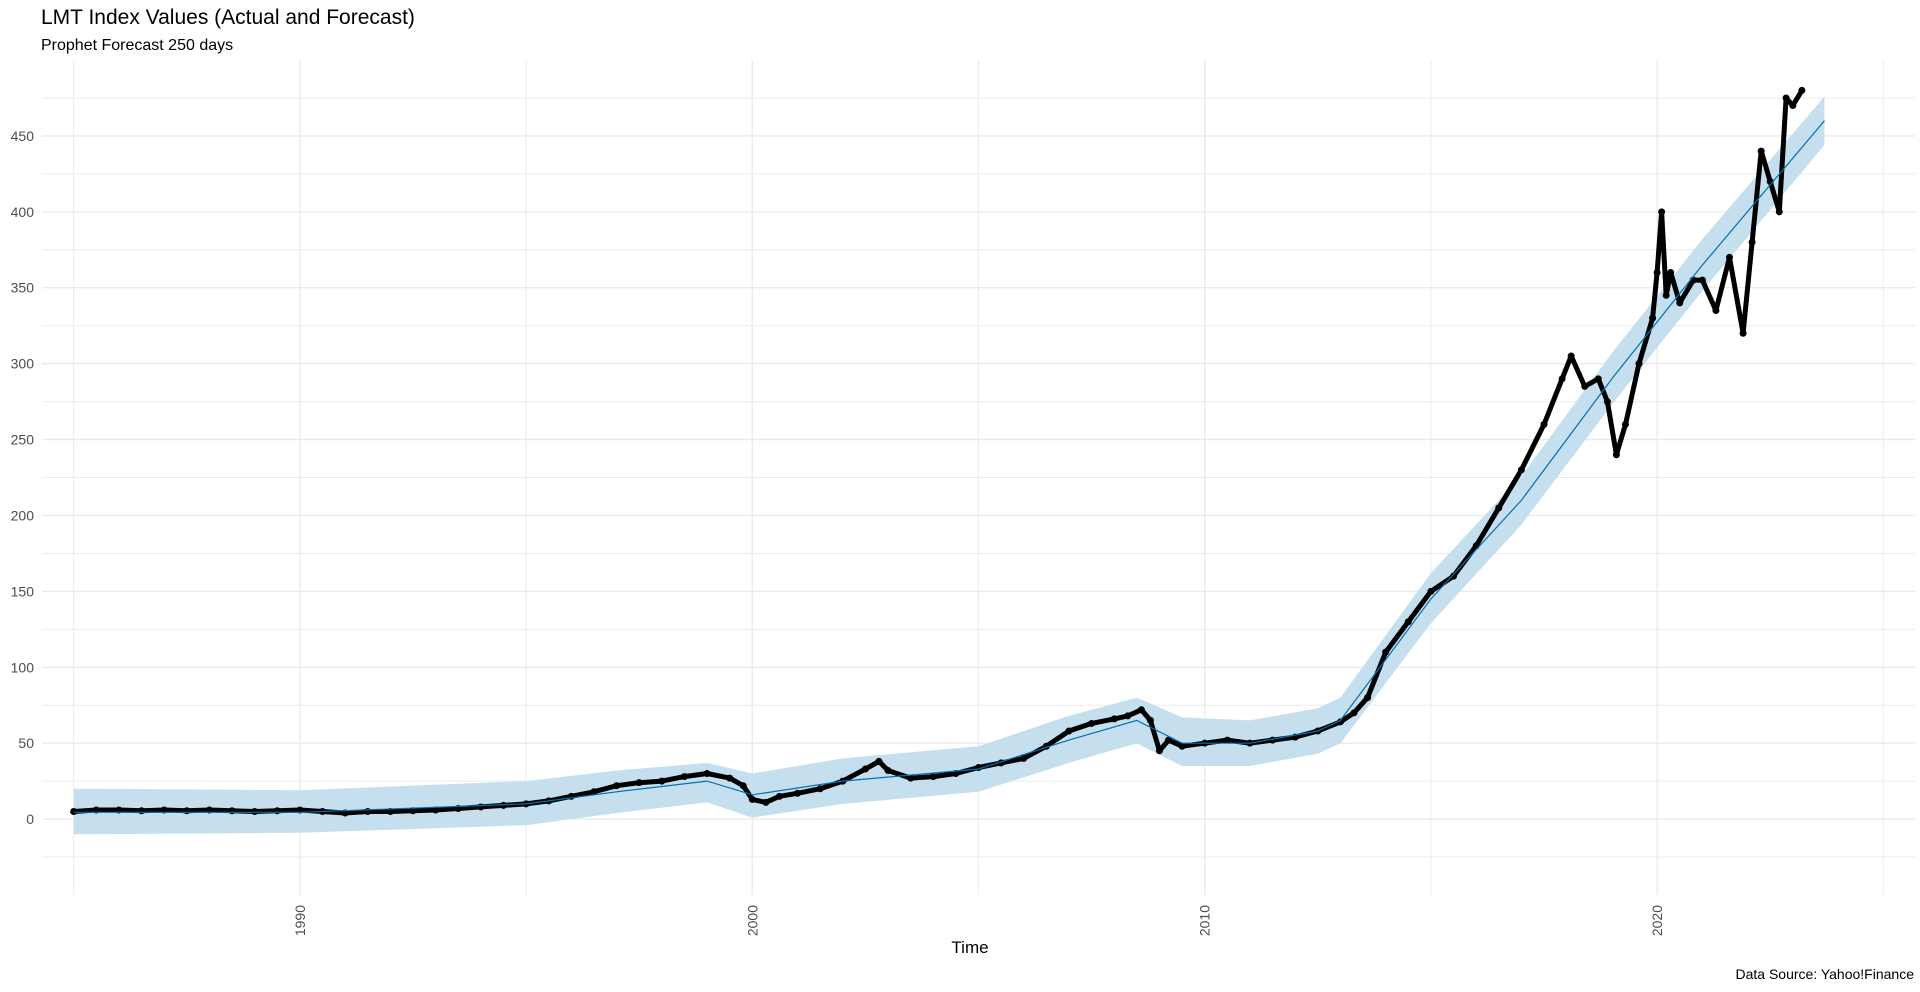 The height and width of the screenshot is (992, 1920). I want to click on y-tick-label: 200, so click(23, 515).